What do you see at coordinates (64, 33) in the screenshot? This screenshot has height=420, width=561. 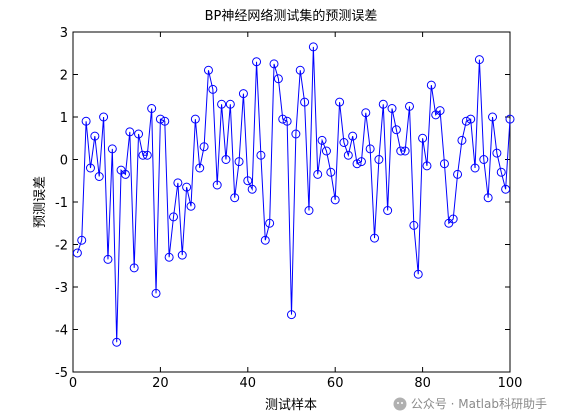 I see `y-tick-label: 3` at bounding box center [64, 33].